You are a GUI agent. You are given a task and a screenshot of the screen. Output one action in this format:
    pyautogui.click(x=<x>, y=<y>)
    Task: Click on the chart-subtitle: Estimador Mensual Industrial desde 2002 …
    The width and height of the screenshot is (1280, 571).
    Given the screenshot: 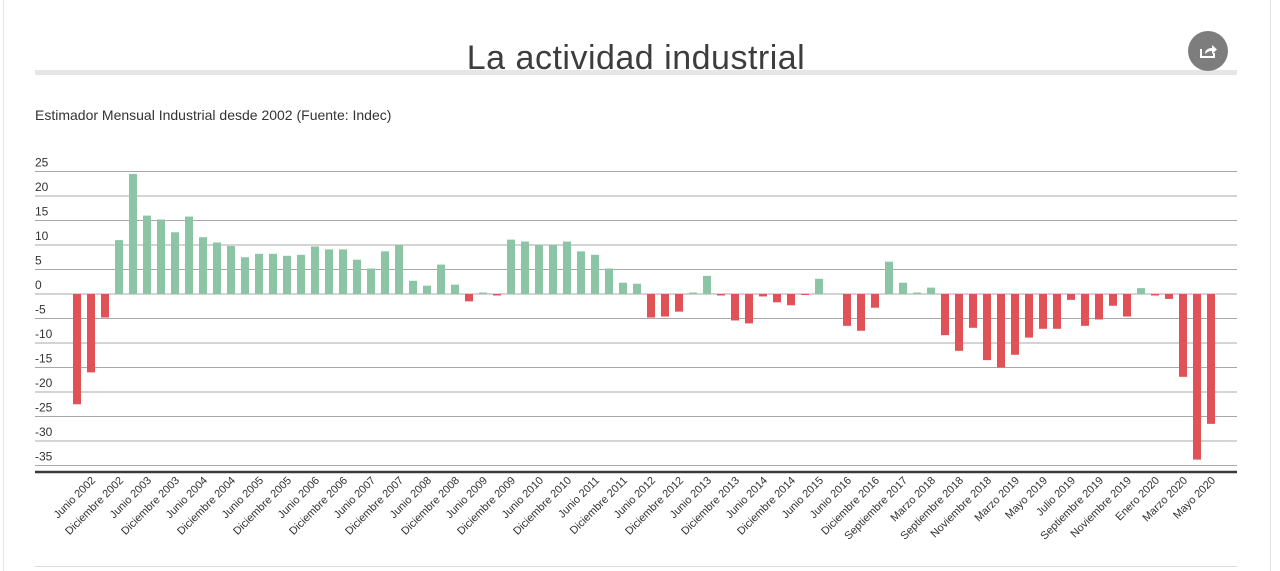 What is the action you would take?
    pyautogui.click(x=213, y=115)
    